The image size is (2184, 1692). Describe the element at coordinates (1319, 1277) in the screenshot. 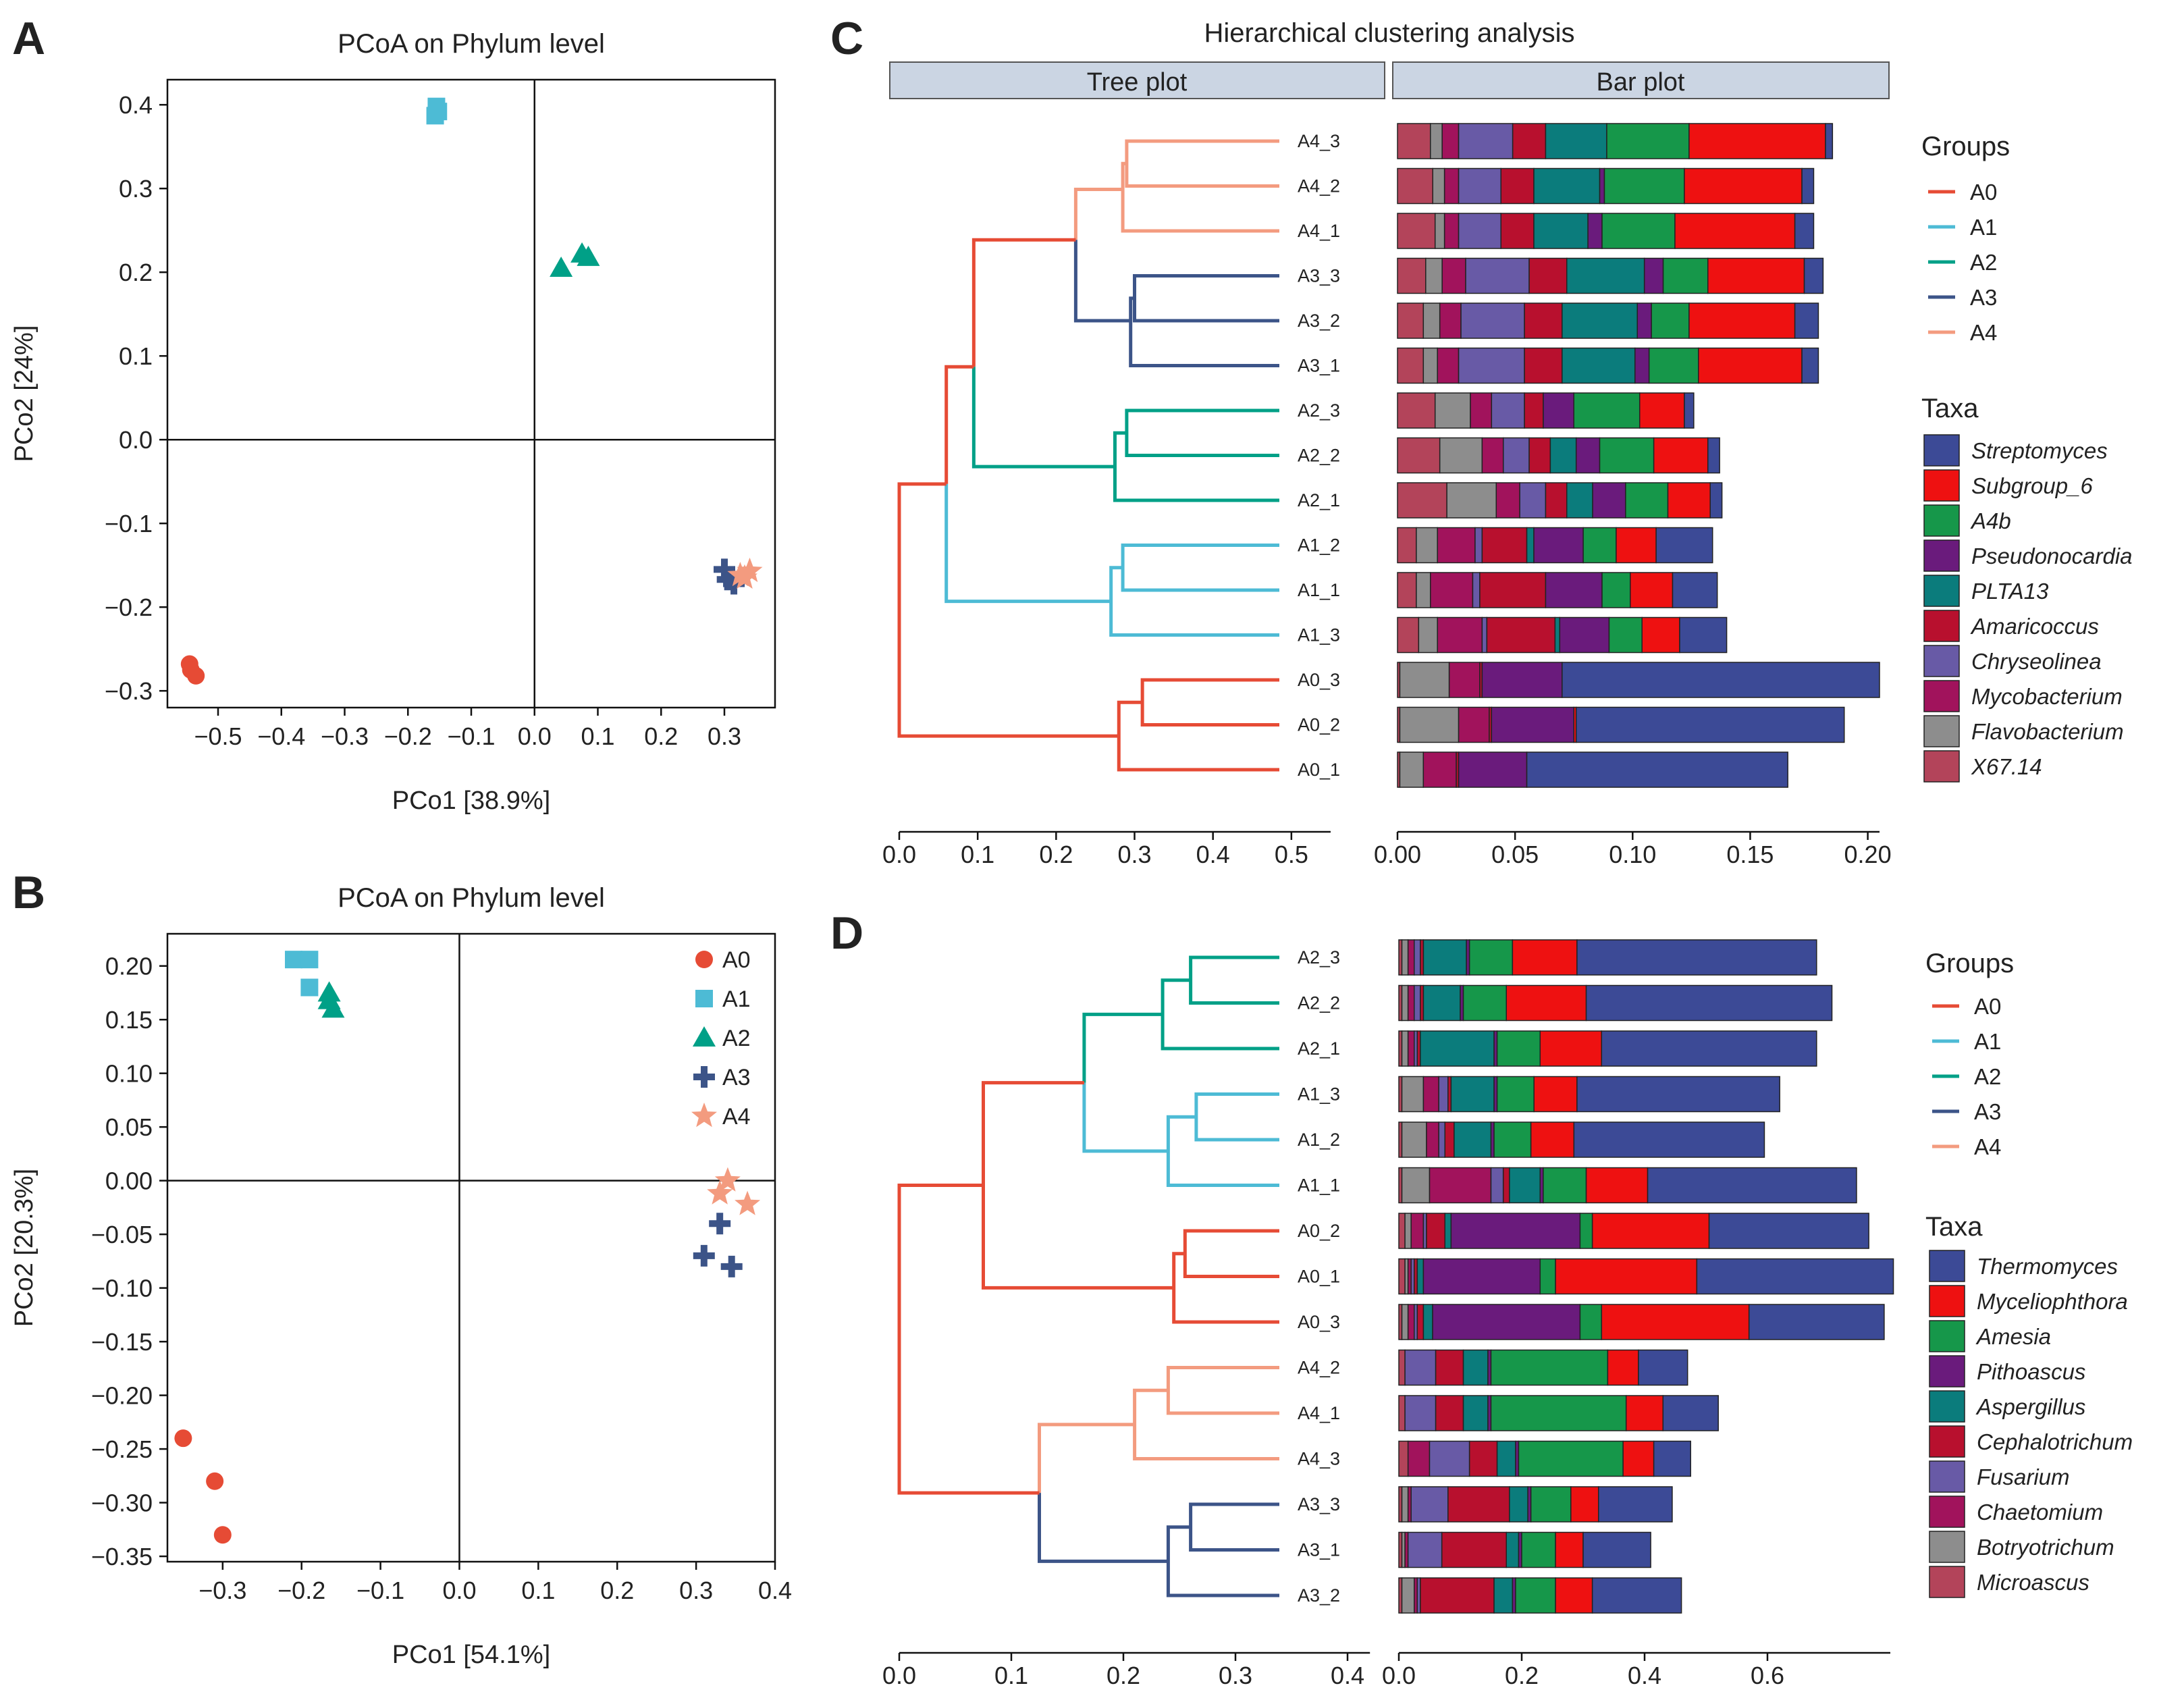

I see `tree-leaf-label: A0_1` at that location.